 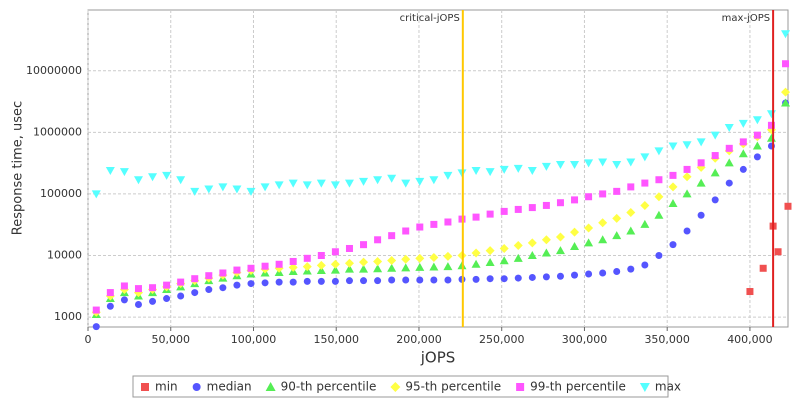 I want to click on marker-label: max-jOPS, so click(x=746, y=18).